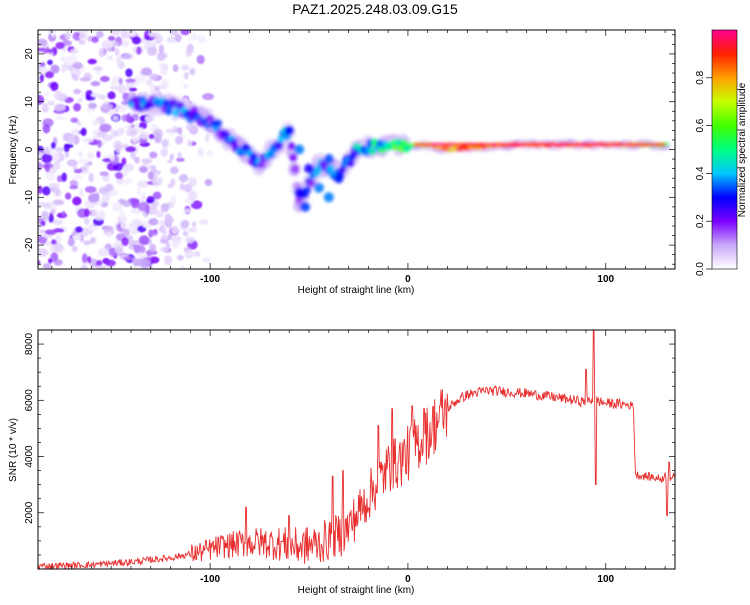 The height and width of the screenshot is (605, 750). Describe the element at coordinates (29, 102) in the screenshot. I see `spectrogram-ytick-label: 10` at that location.